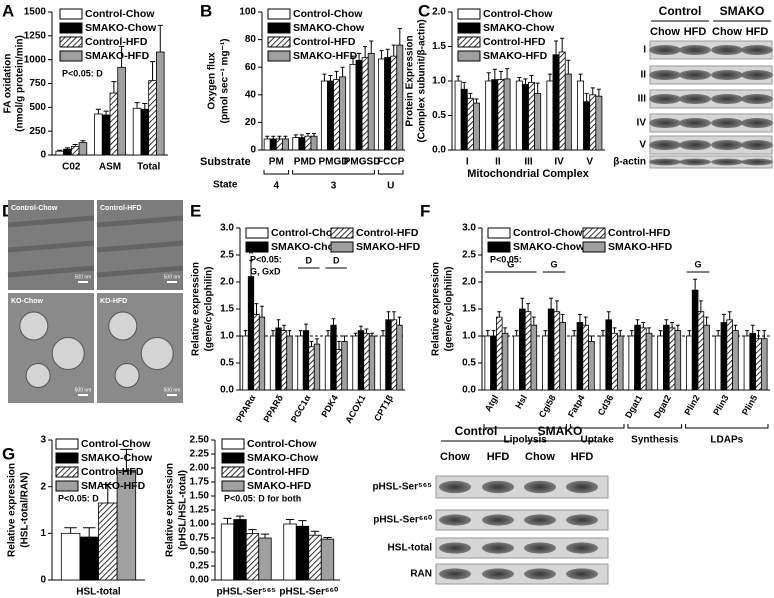 This screenshot has width=774, height=598. Describe the element at coordinates (742, 11) in the screenshot. I see `blot-group-label: SMAKO` at that location.